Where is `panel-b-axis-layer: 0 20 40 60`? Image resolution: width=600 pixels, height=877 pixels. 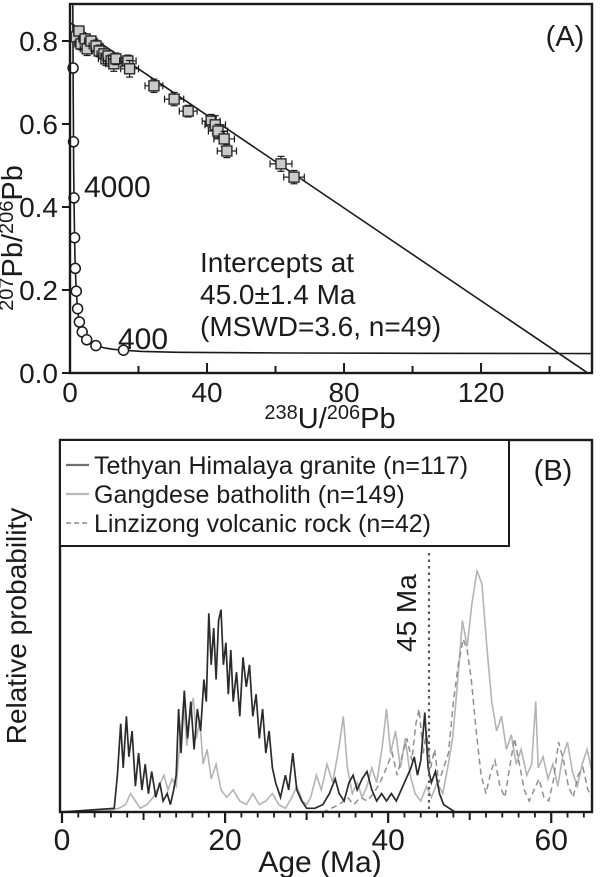
panel-b-axis-layer: 0 20 40 60 is located at coordinates (319, 834).